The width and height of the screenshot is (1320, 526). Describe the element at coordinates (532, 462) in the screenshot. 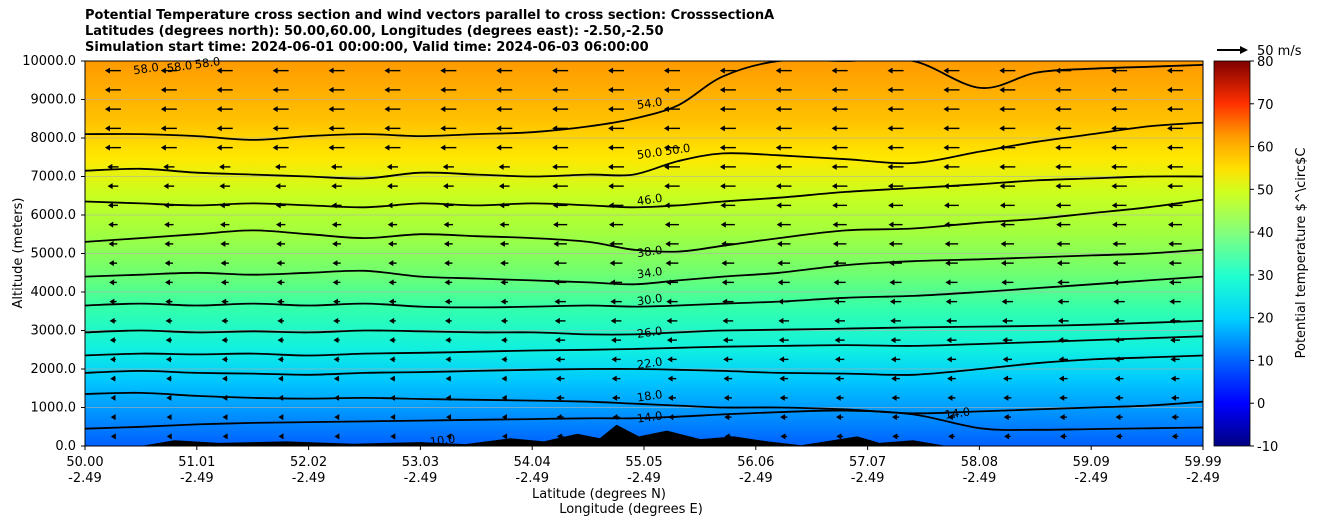

I see `x-tick-label: 54.04` at that location.